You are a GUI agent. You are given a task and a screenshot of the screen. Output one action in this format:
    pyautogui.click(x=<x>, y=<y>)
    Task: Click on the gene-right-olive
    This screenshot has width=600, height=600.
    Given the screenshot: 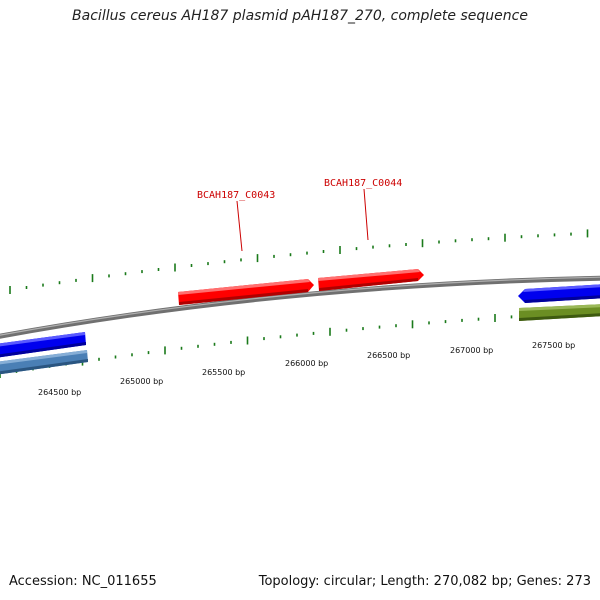 What is the action you would take?
    pyautogui.click(x=559, y=312)
    